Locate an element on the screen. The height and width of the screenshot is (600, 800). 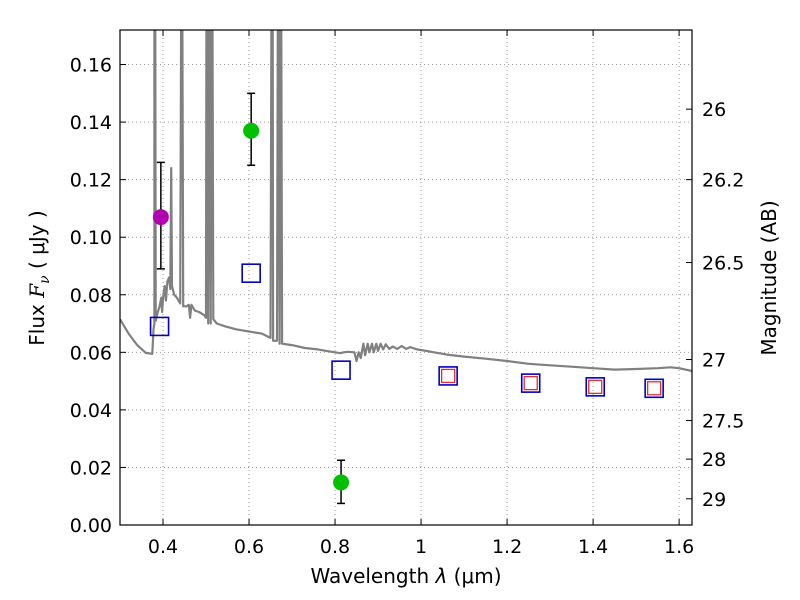
right-axis-tick-label: 26 is located at coordinates (714, 110).